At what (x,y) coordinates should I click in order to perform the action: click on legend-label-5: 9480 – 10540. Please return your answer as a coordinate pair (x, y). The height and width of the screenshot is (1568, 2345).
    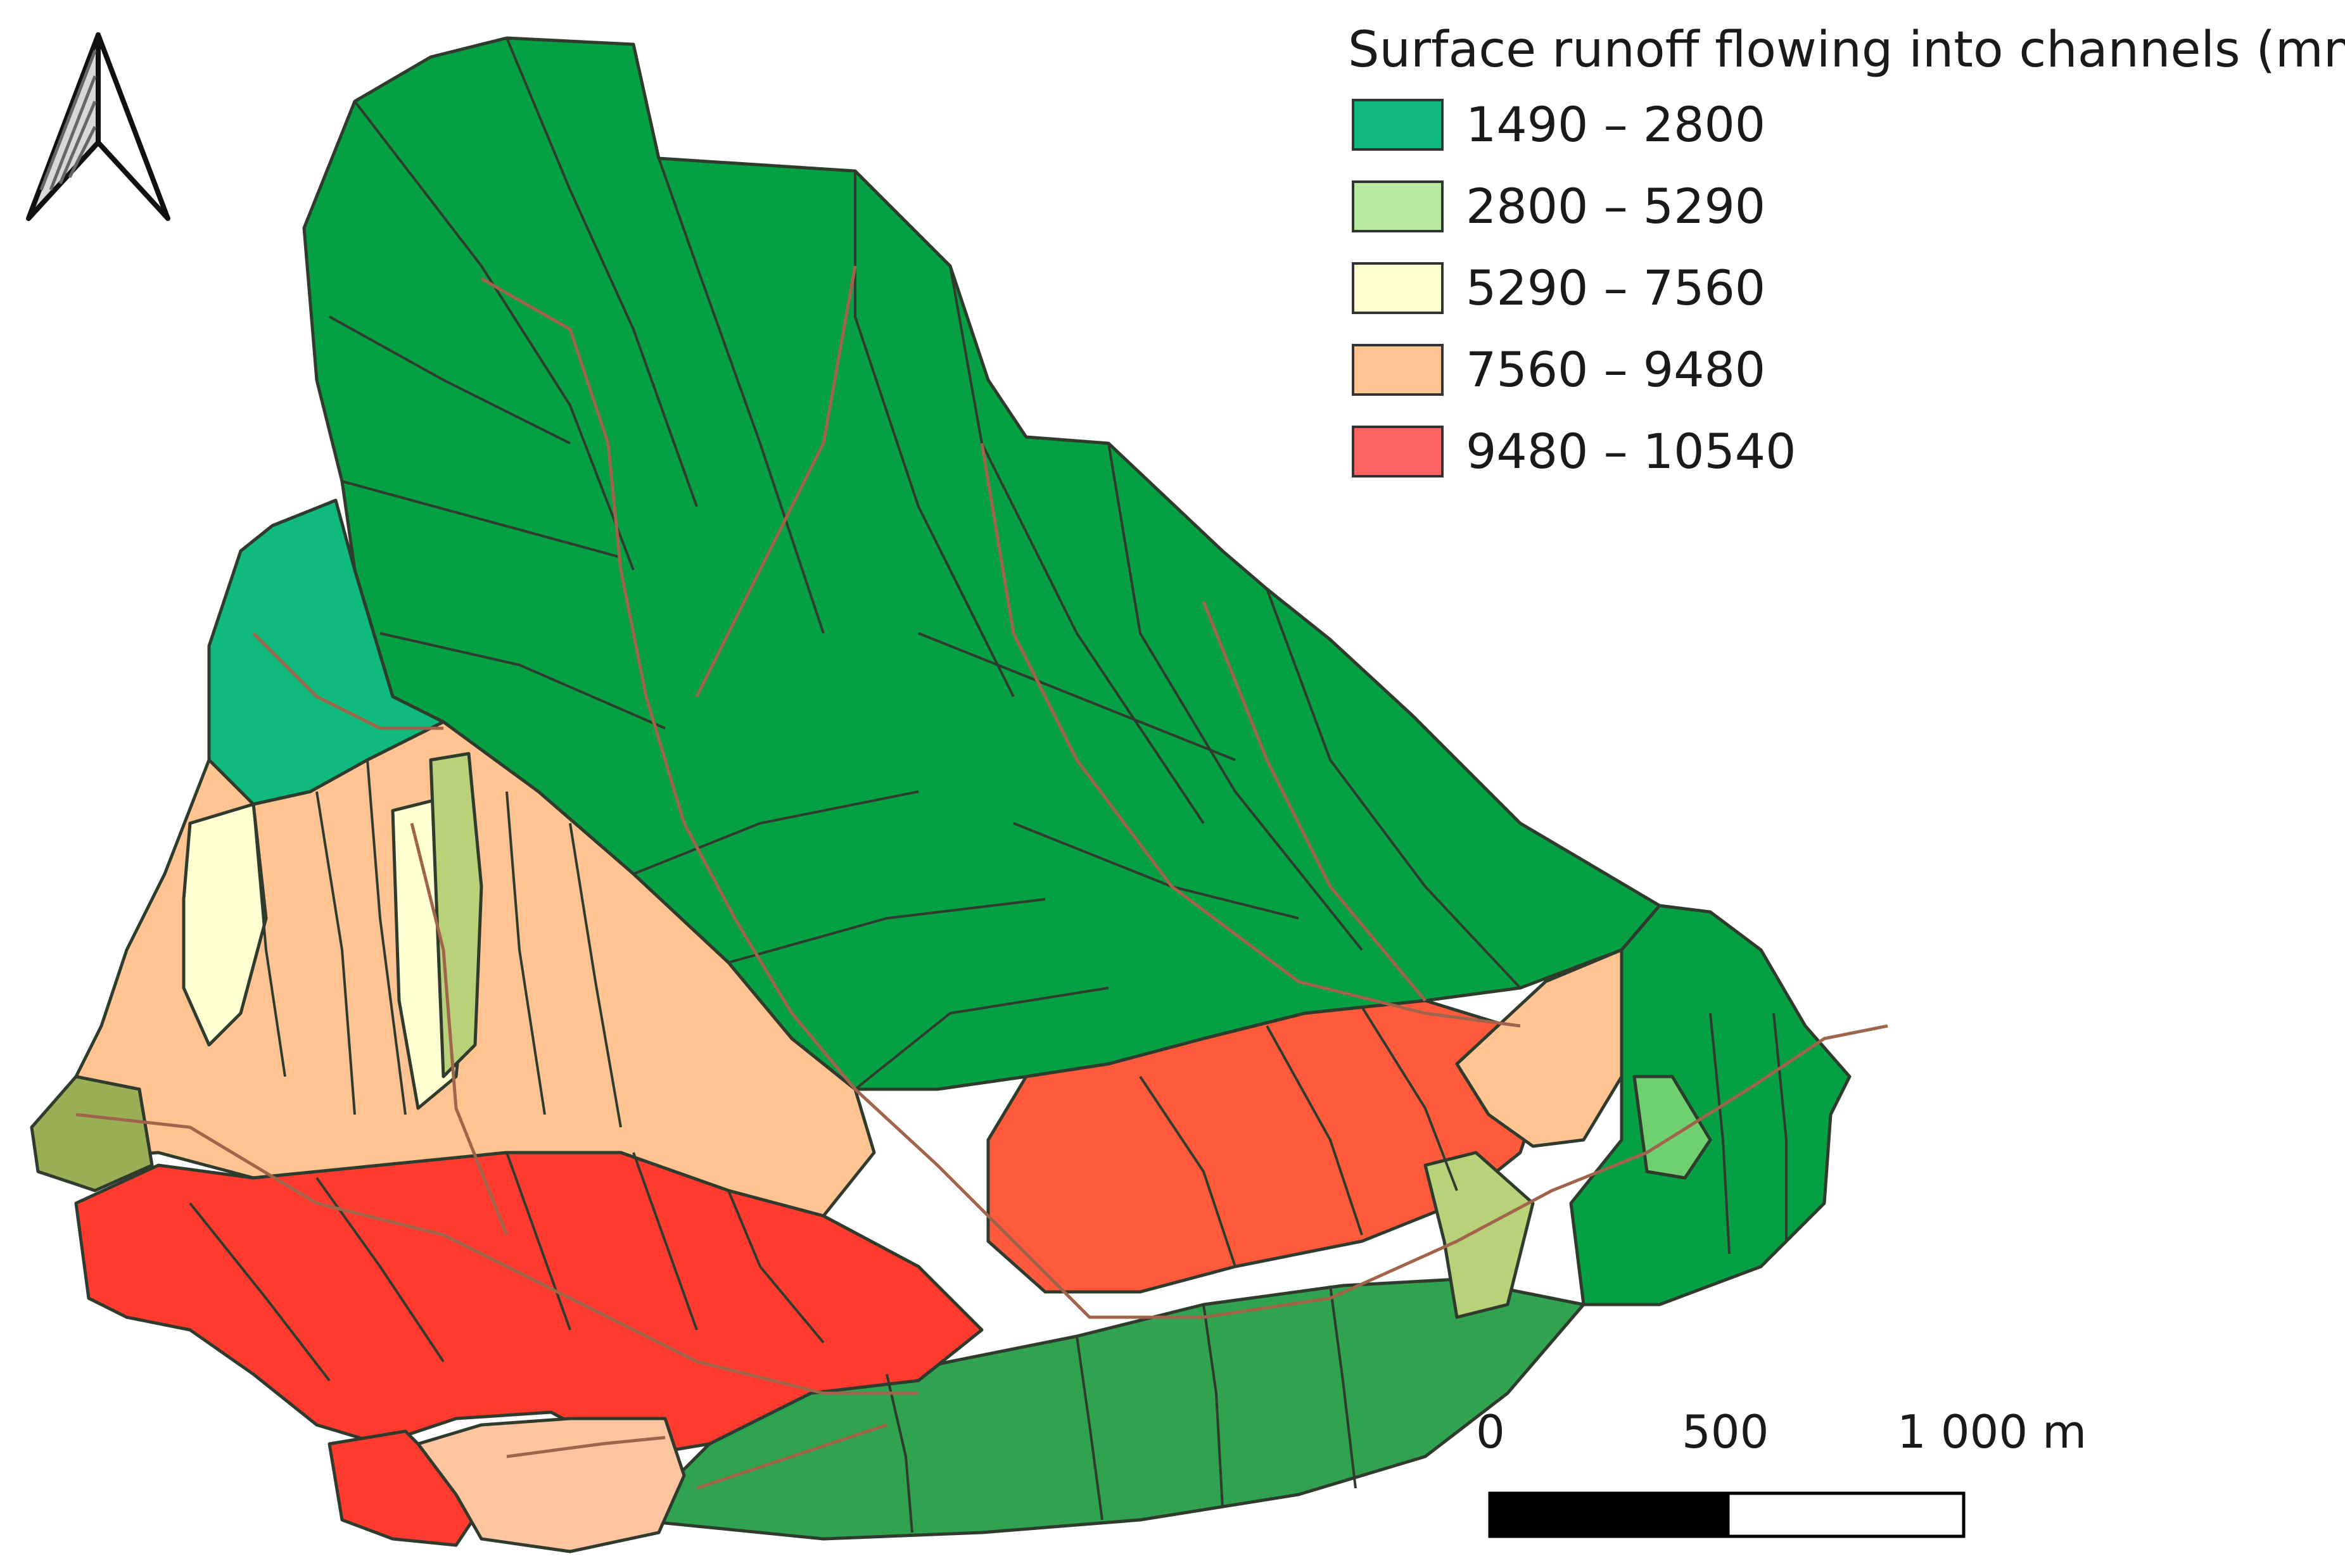
    Looking at the image, I should click on (1631, 451).